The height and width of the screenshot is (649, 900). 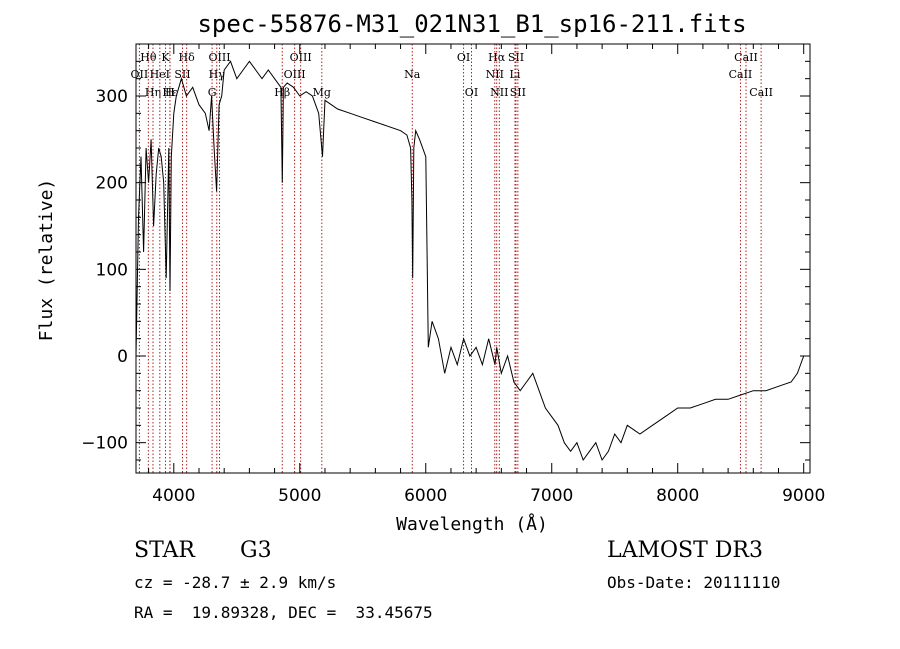 I want to click on y-tick-label: −100, so click(x=104, y=444).